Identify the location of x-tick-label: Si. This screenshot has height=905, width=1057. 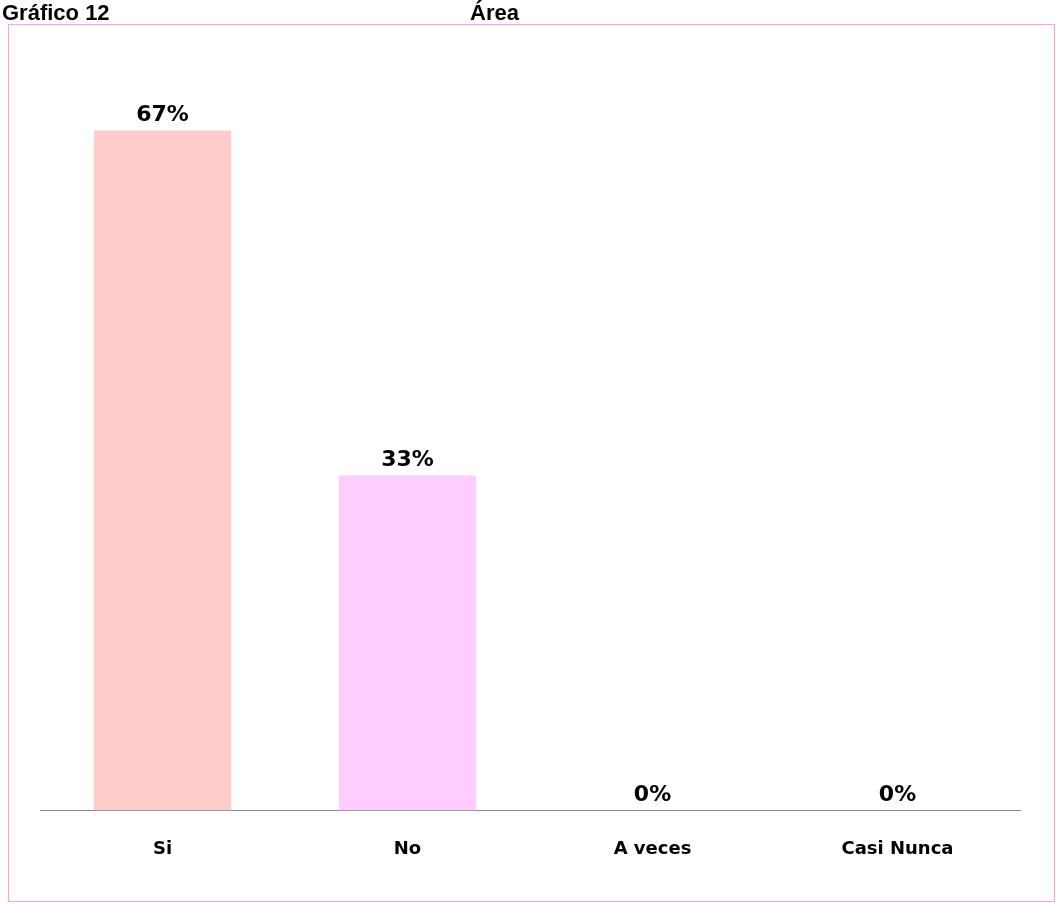
(162, 847).